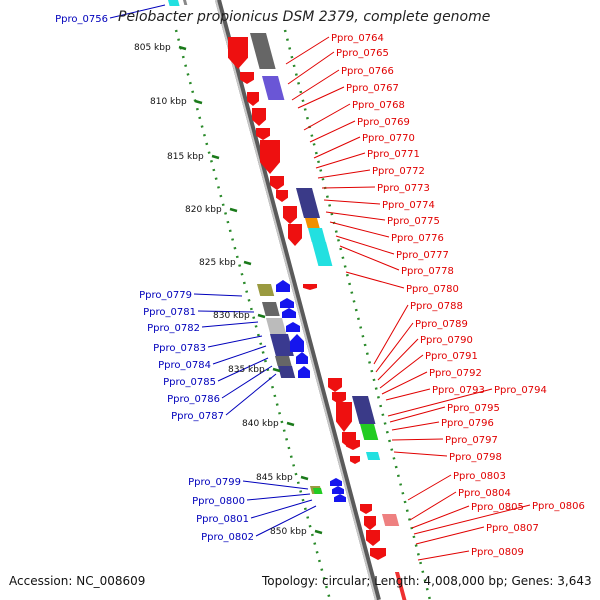  What do you see at coordinates (479, 476) in the screenshot?
I see `gene-label-forward: Ppro_0803` at bounding box center [479, 476].